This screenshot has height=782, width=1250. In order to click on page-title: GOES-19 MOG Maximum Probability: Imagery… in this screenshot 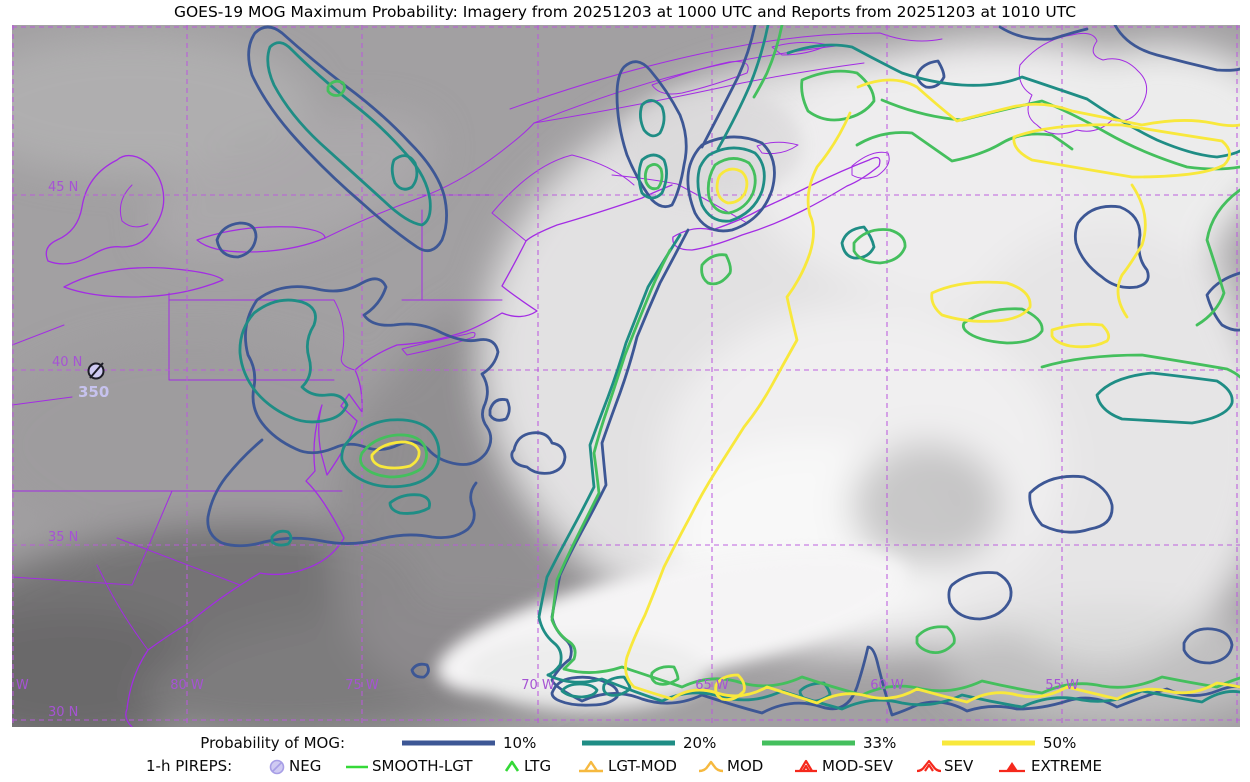, I will do `click(625, 12)`.